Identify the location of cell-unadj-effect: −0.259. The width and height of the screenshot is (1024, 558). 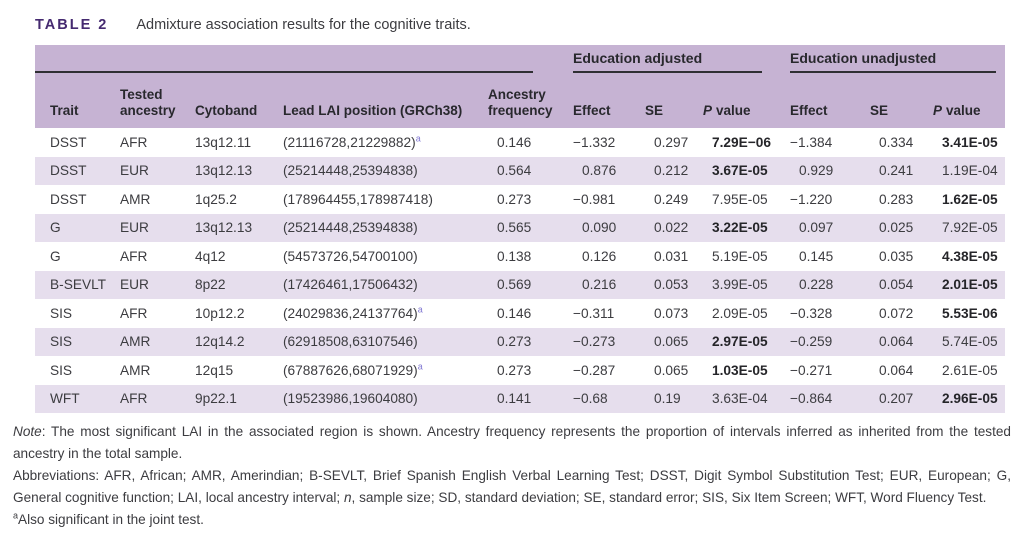
(811, 342).